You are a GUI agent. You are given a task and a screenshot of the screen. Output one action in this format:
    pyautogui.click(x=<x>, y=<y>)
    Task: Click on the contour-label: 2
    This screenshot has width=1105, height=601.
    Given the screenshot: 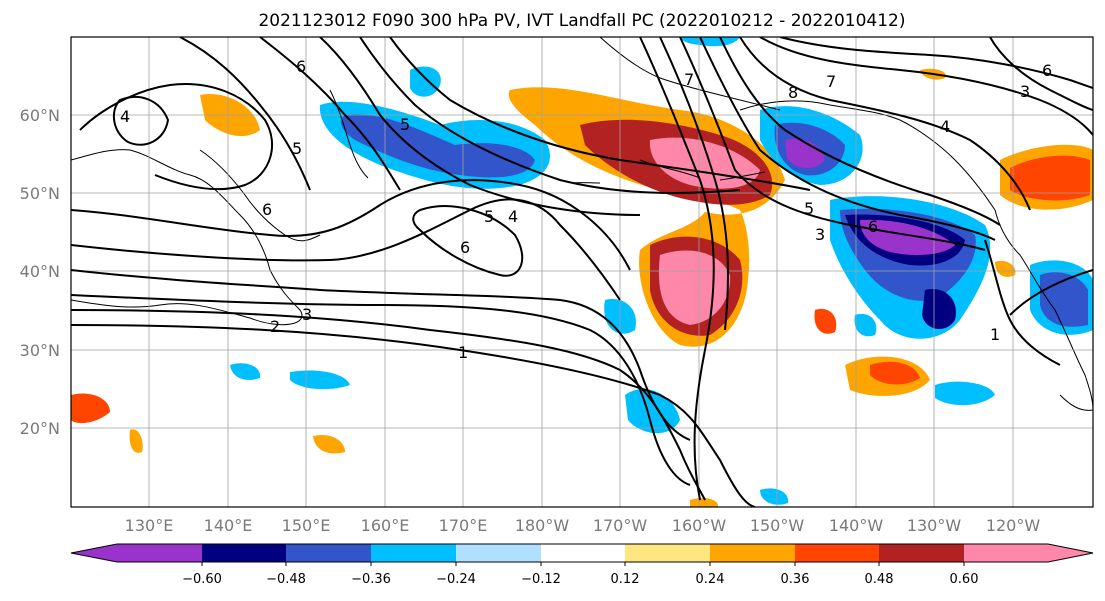 What is the action you would take?
    pyautogui.click(x=275, y=326)
    